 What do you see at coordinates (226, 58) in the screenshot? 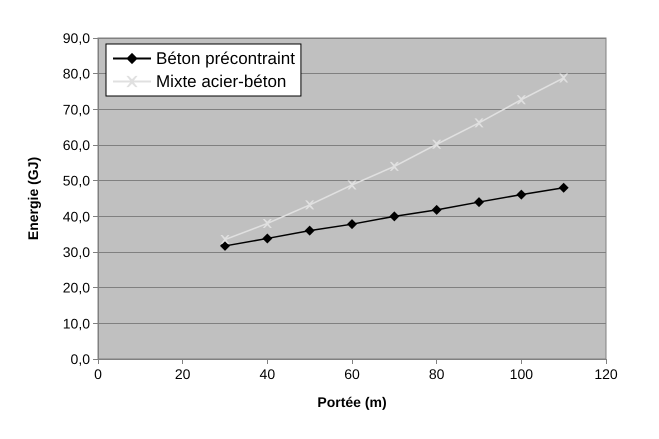
I see `legend-label: Béton précontraint` at bounding box center [226, 58].